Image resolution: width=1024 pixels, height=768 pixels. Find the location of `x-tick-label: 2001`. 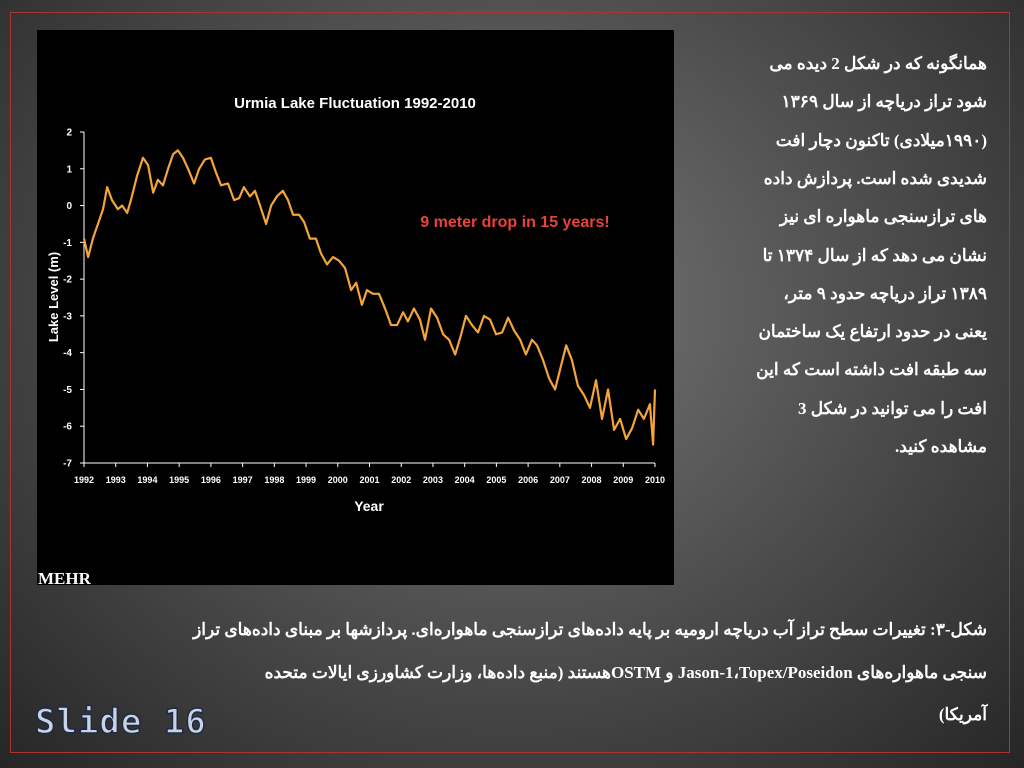

x-tick-label: 2001 is located at coordinates (369, 480).